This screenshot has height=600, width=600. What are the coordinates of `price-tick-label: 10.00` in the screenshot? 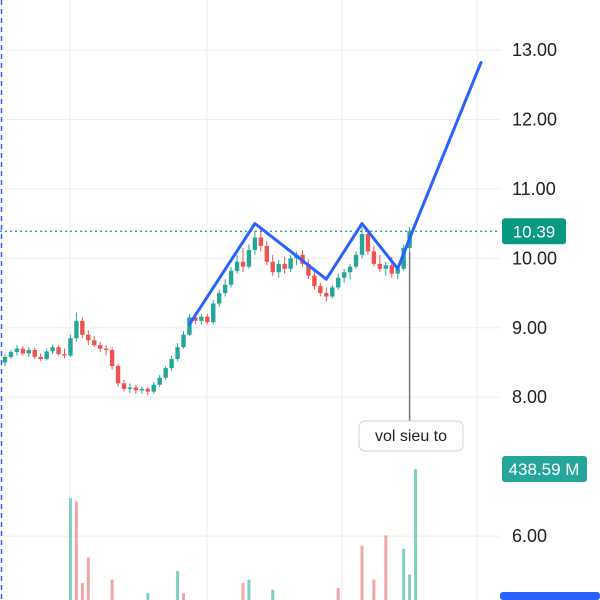 It's located at (534, 258).